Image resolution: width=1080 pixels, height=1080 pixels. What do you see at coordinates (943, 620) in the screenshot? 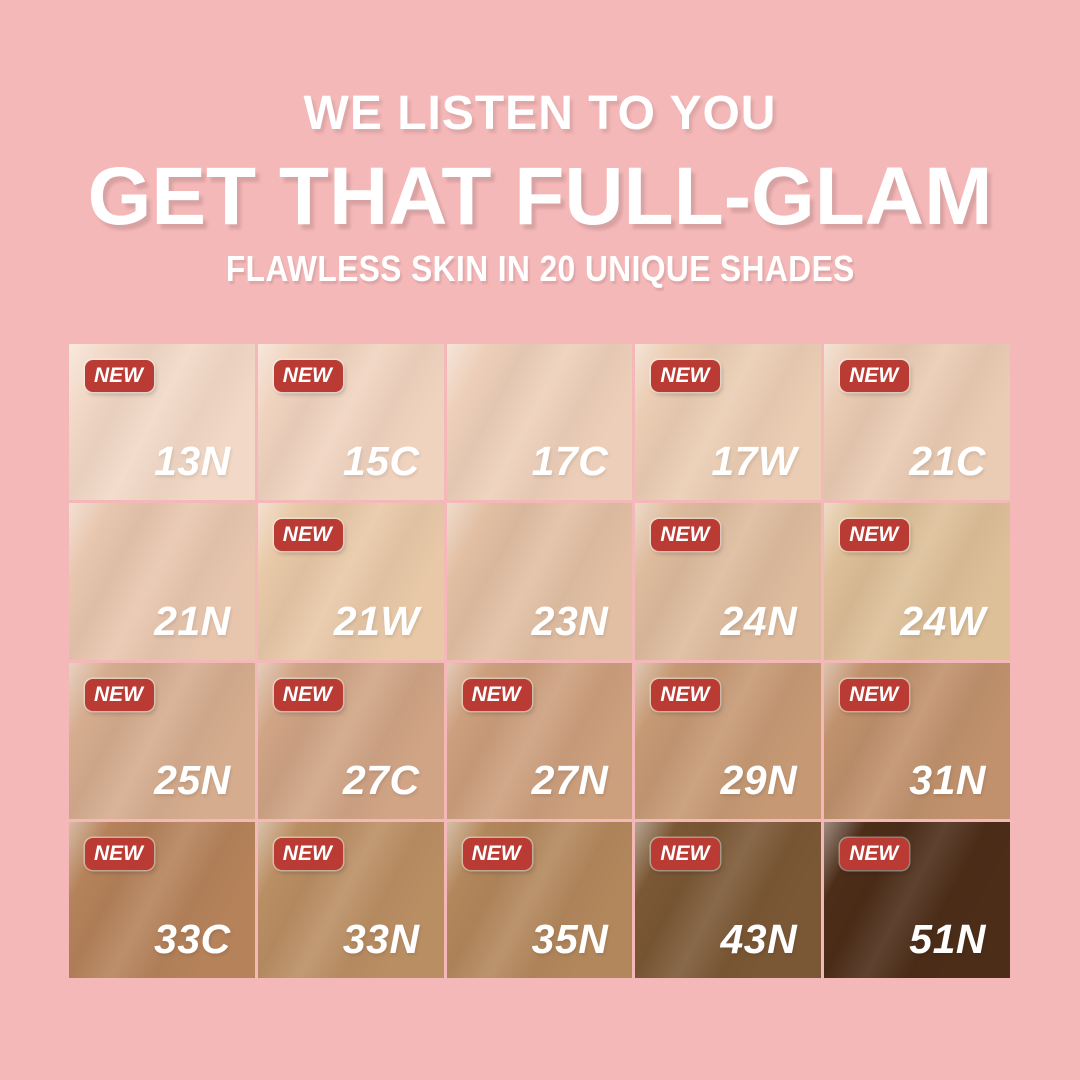
I see `shade-label: 24W` at bounding box center [943, 620].